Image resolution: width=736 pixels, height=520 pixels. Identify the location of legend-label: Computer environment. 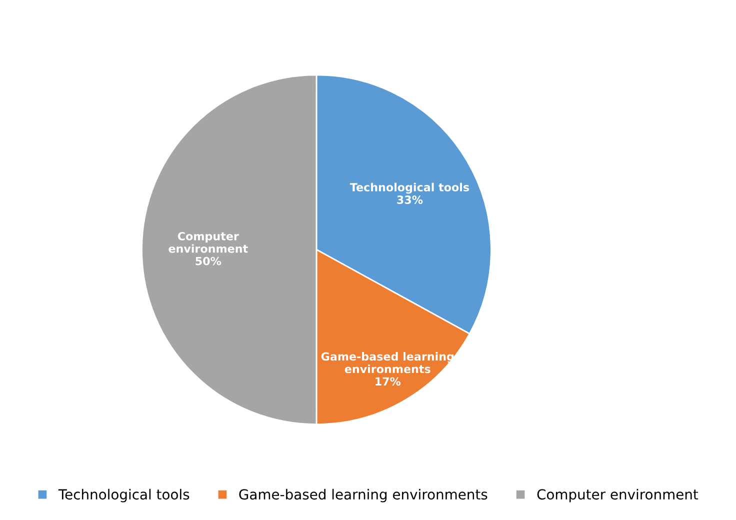
(617, 495).